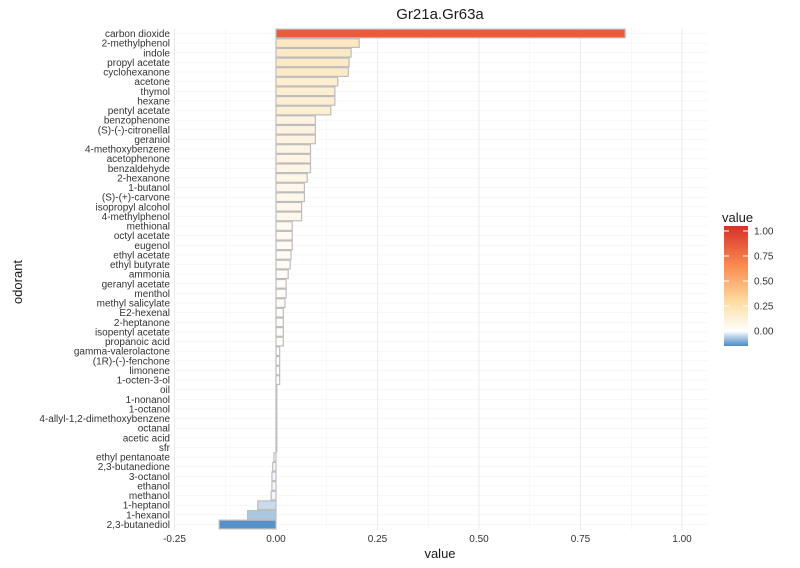 This screenshot has height=568, width=800. Describe the element at coordinates (136, 44) in the screenshot. I see `y-tick-label: 2-methylphenol` at that location.